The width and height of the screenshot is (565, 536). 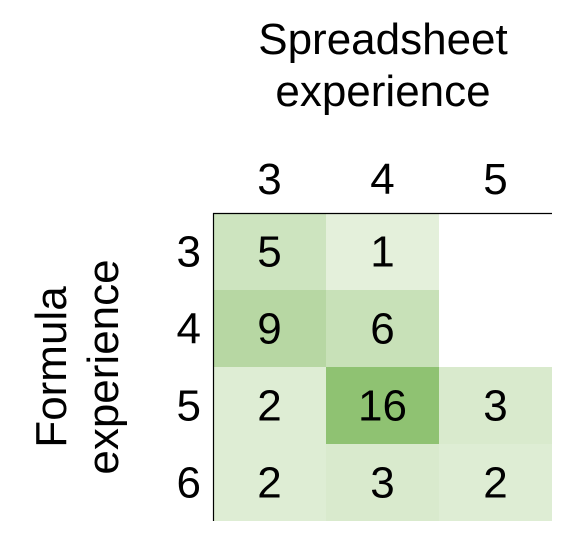 I want to click on x-tick-label: 3, so click(x=269, y=179).